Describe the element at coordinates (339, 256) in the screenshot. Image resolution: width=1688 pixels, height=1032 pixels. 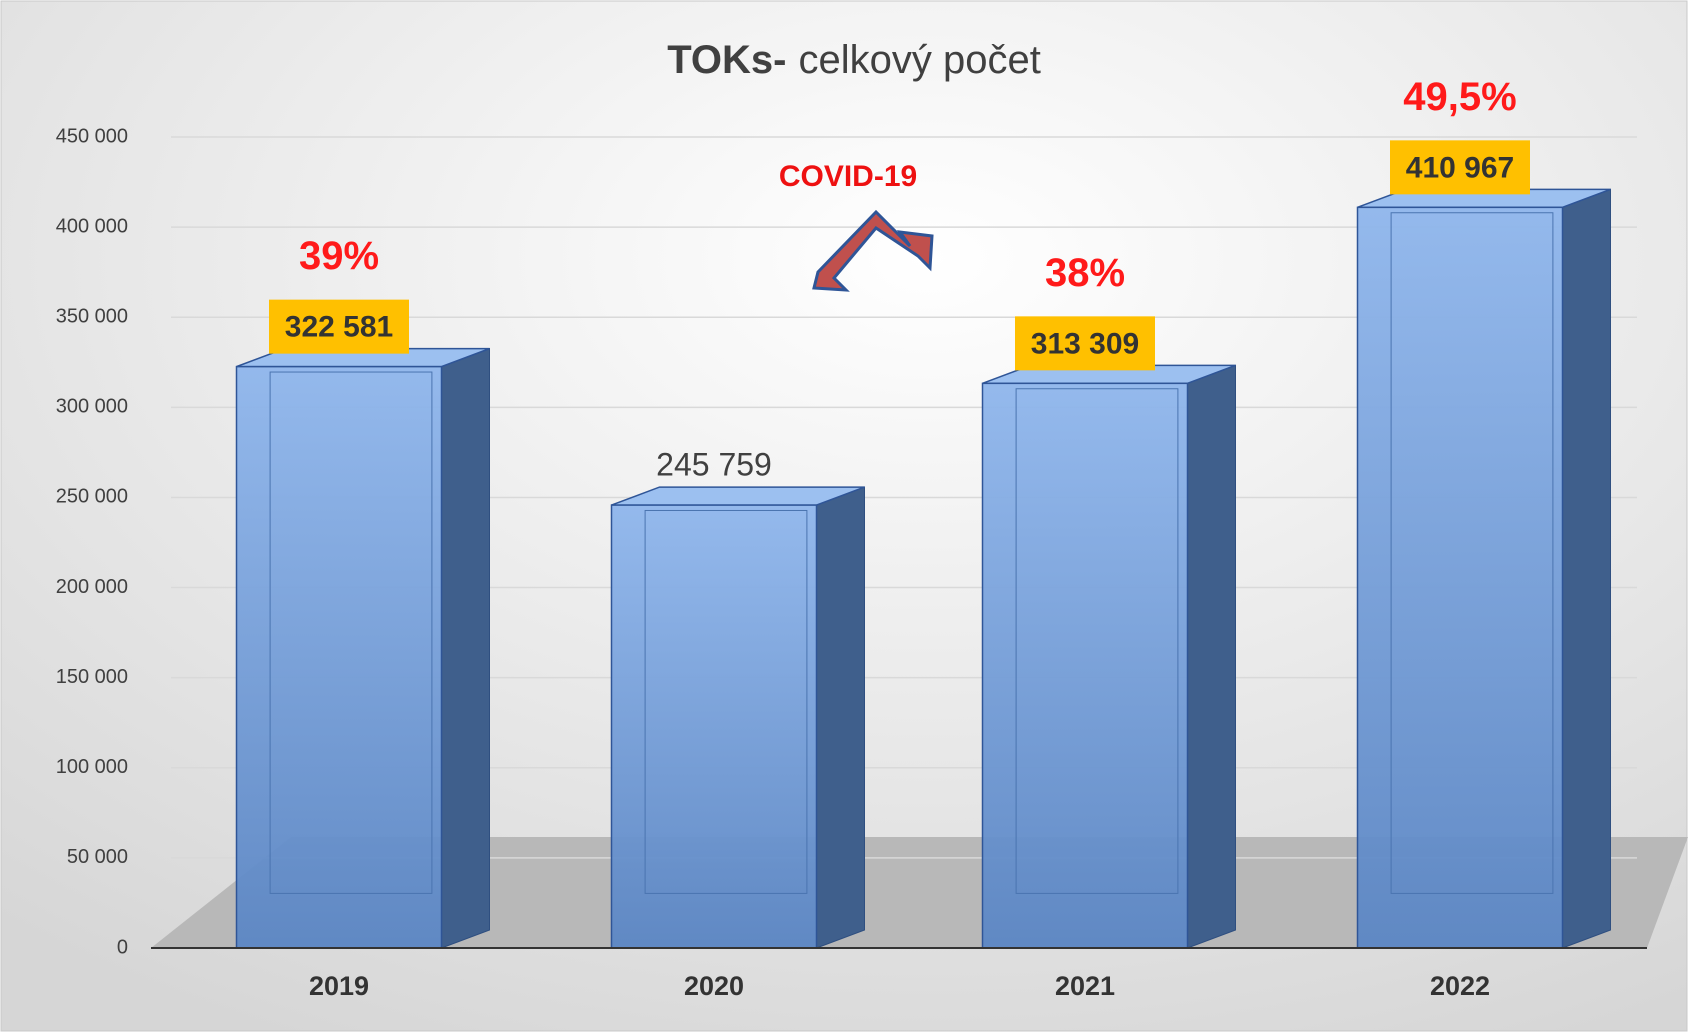
I see `percent-label: 39%` at that location.